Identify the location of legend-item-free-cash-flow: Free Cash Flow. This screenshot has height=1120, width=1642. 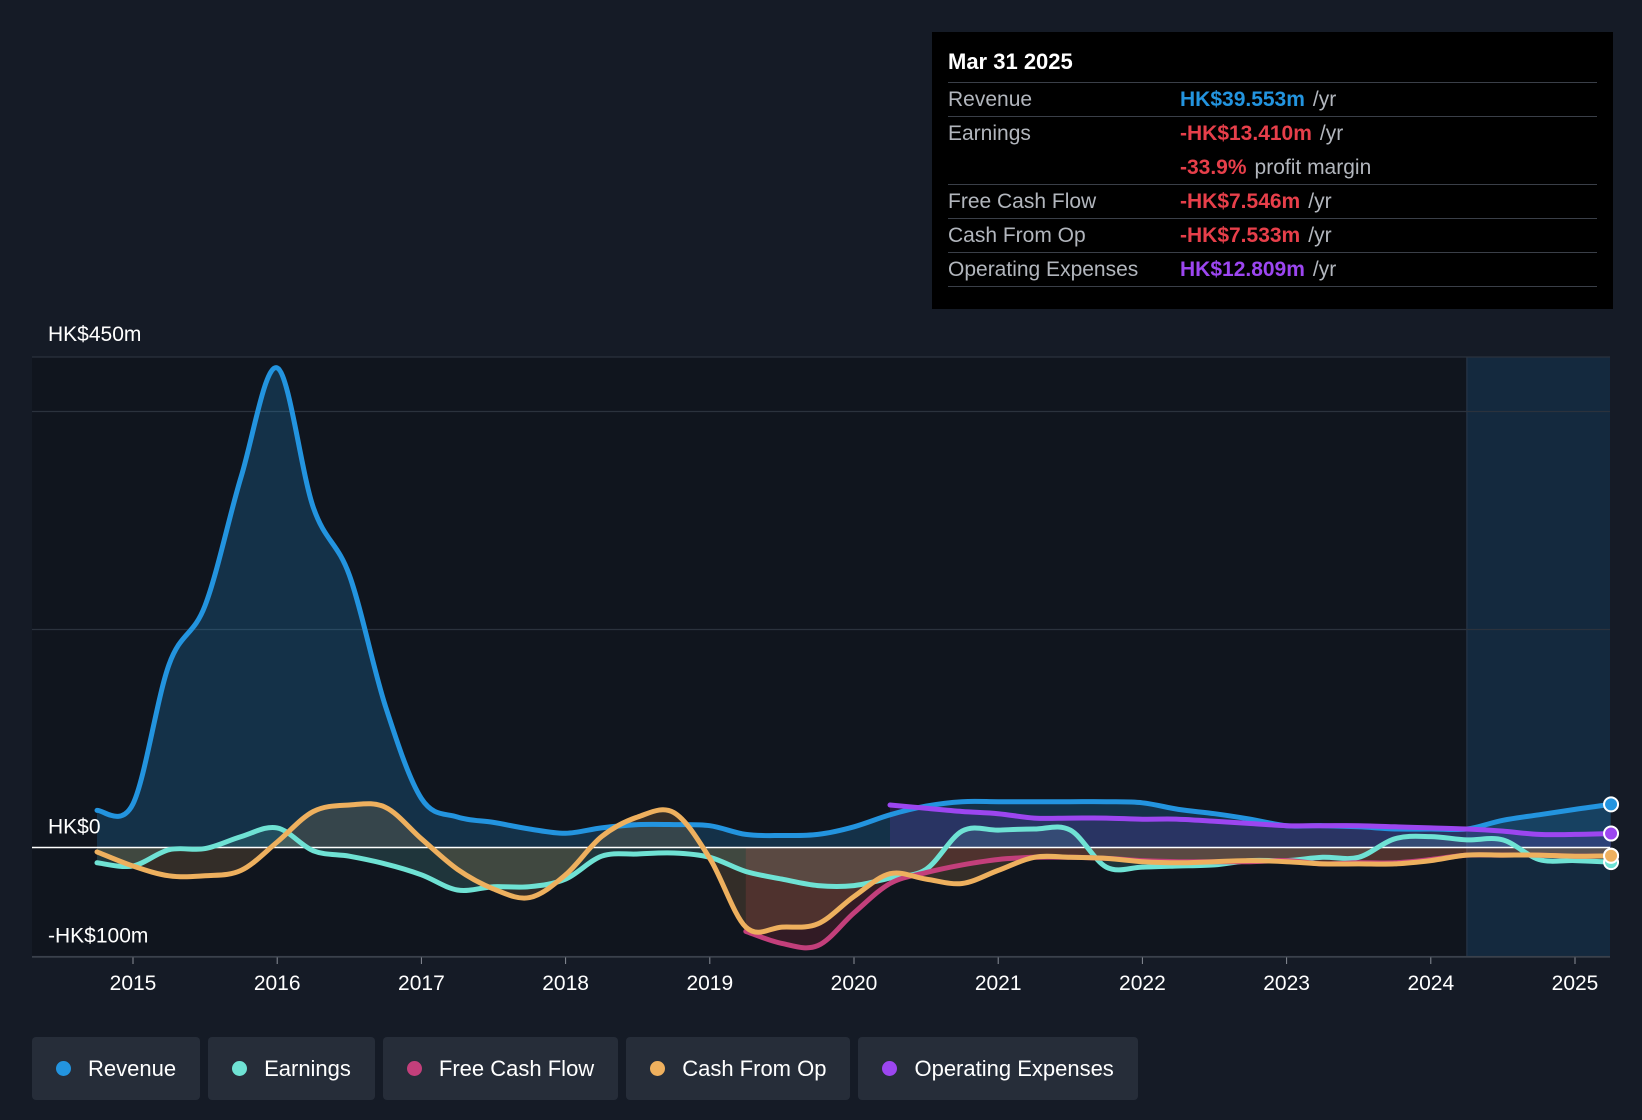
(500, 1068).